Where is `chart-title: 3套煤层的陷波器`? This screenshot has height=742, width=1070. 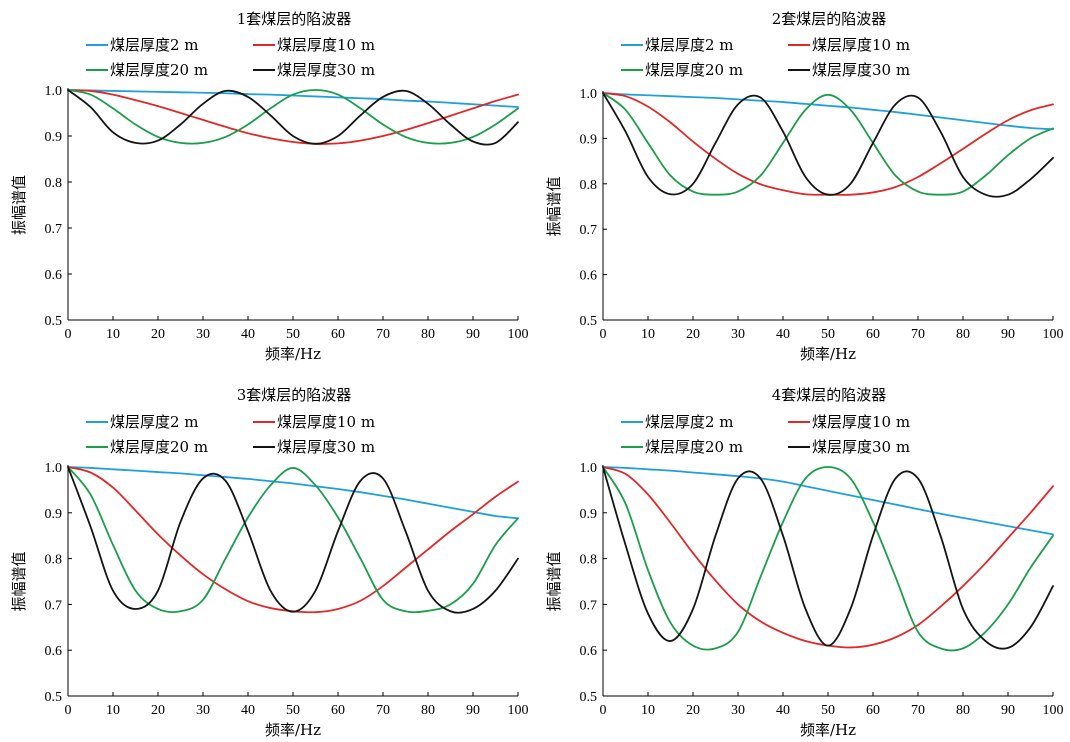
chart-title: 3套煤层的陷波器 is located at coordinates (294, 395).